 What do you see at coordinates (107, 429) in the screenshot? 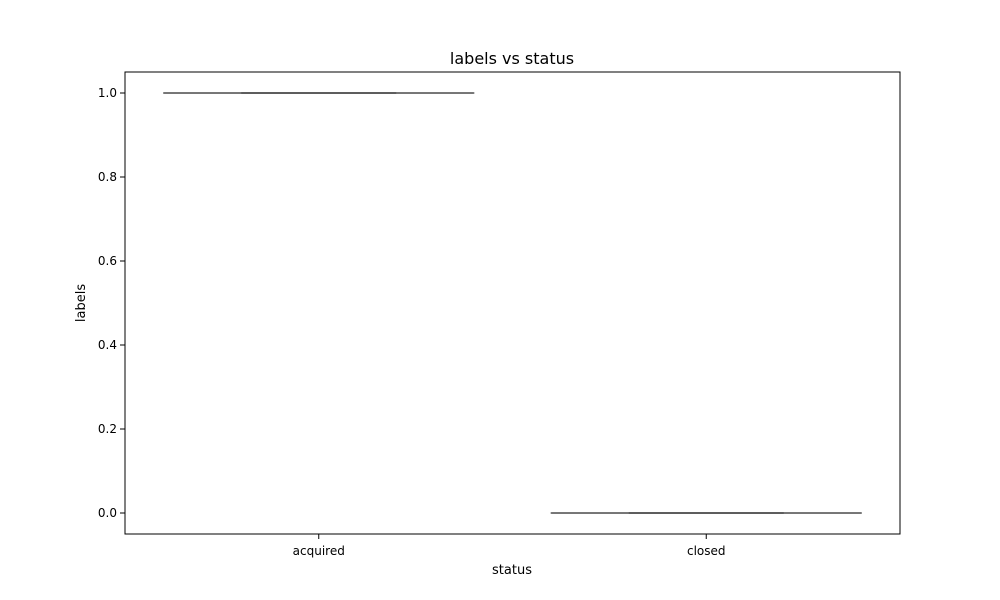
I see `y-tick-label: 0.2` at bounding box center [107, 429].